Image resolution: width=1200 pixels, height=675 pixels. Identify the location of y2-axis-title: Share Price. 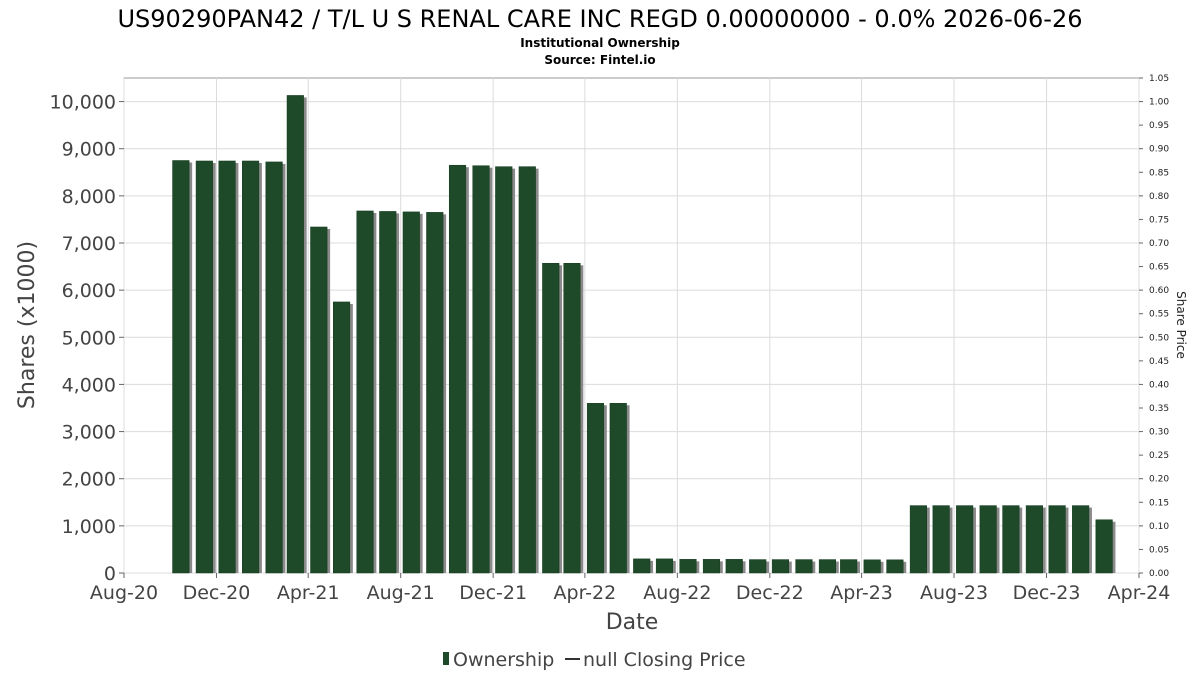
(1181, 325).